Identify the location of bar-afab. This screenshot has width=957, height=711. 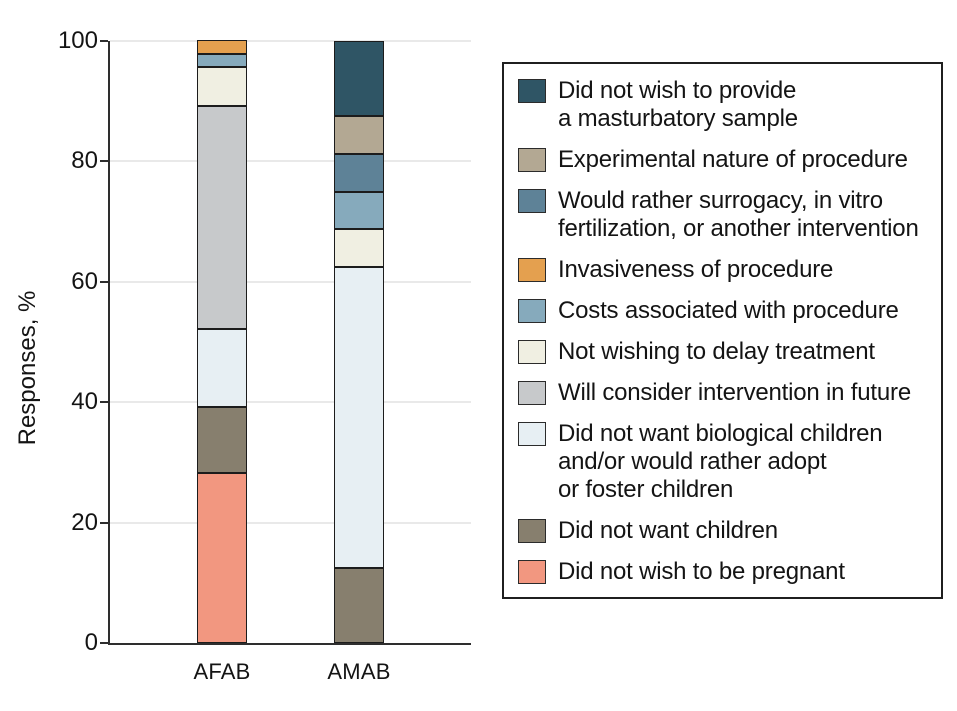
(222, 341).